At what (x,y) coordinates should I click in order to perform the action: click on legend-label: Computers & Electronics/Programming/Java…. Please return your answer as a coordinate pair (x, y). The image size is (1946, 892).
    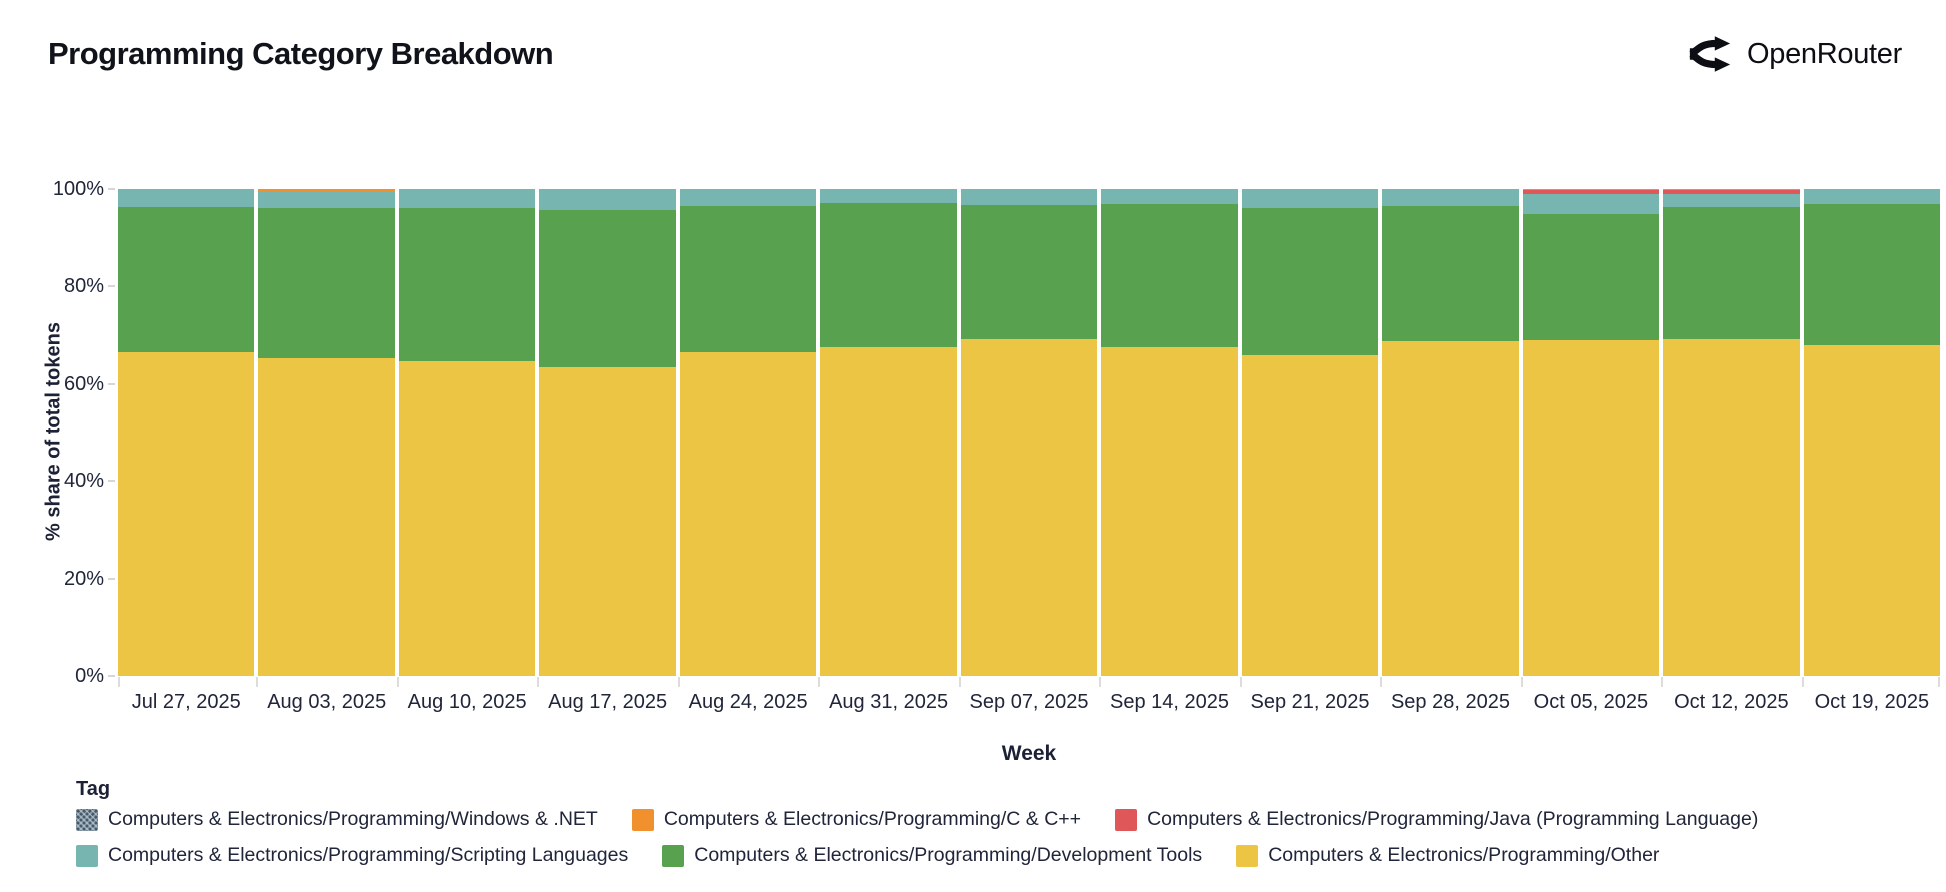
    Looking at the image, I should click on (1453, 819).